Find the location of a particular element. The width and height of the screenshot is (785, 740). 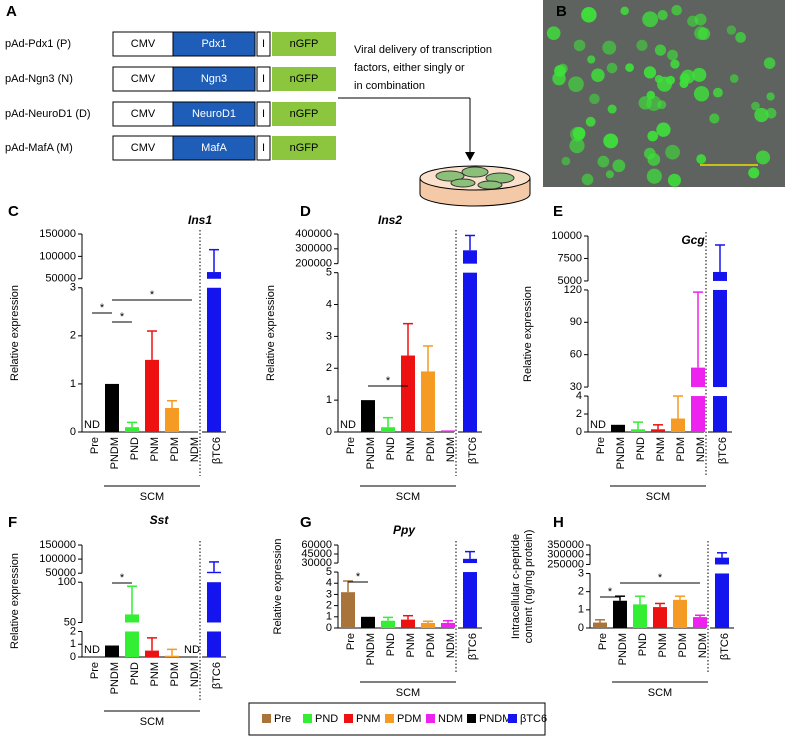

x-tick-label: PND is located at coordinates (135, 673).